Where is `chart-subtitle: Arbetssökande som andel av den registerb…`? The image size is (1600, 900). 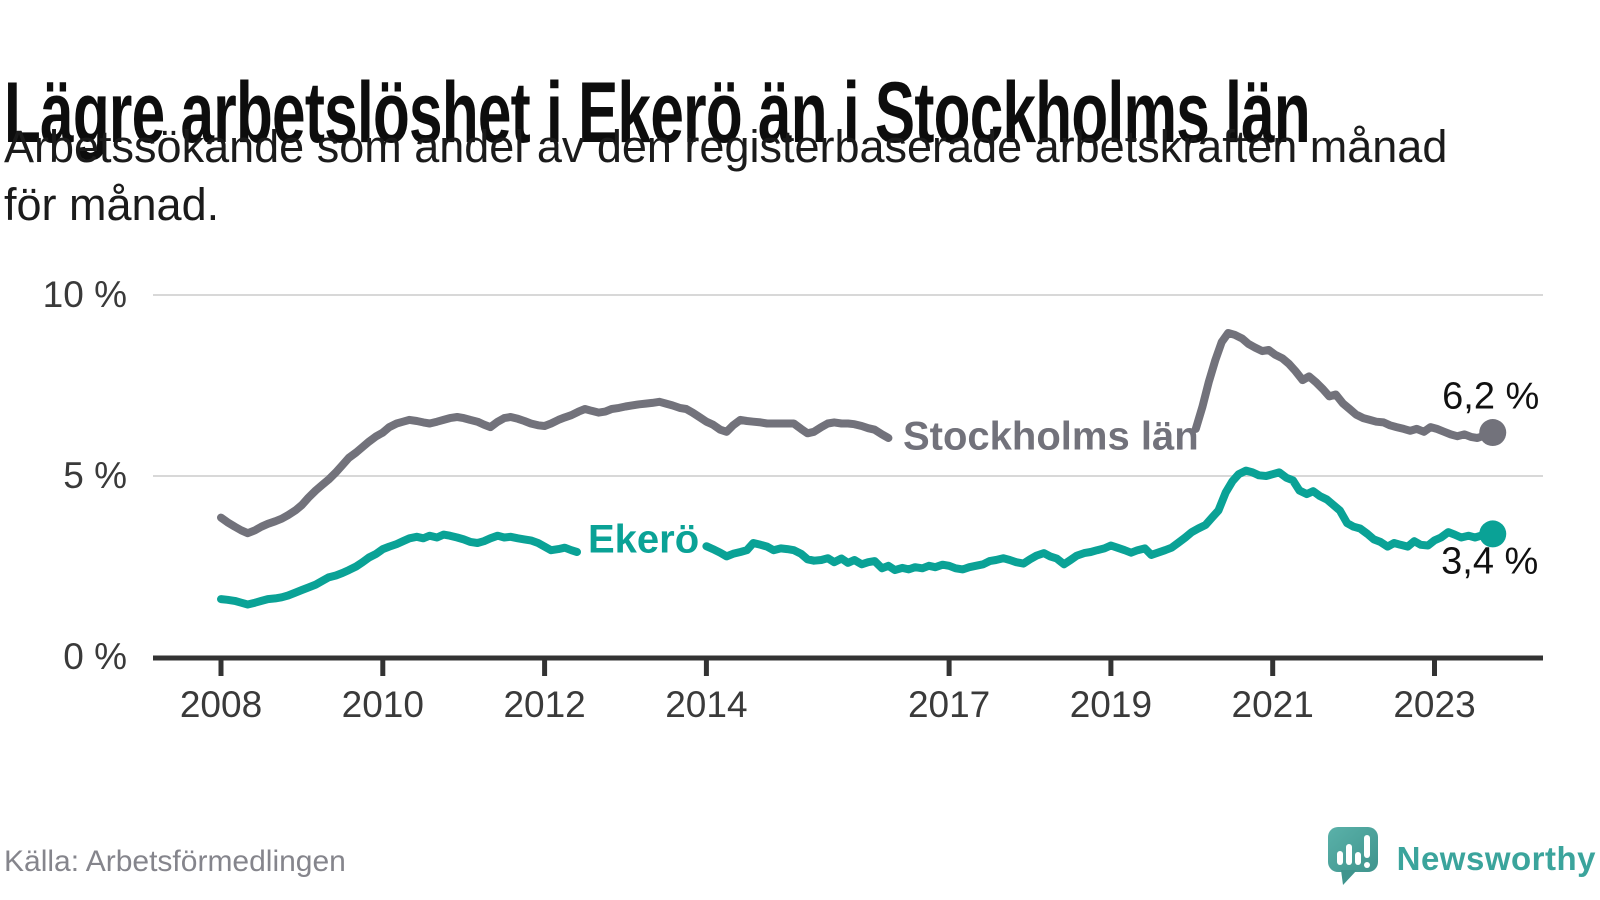 chart-subtitle: Arbetssökande som andel av den registerb… is located at coordinates (725, 176).